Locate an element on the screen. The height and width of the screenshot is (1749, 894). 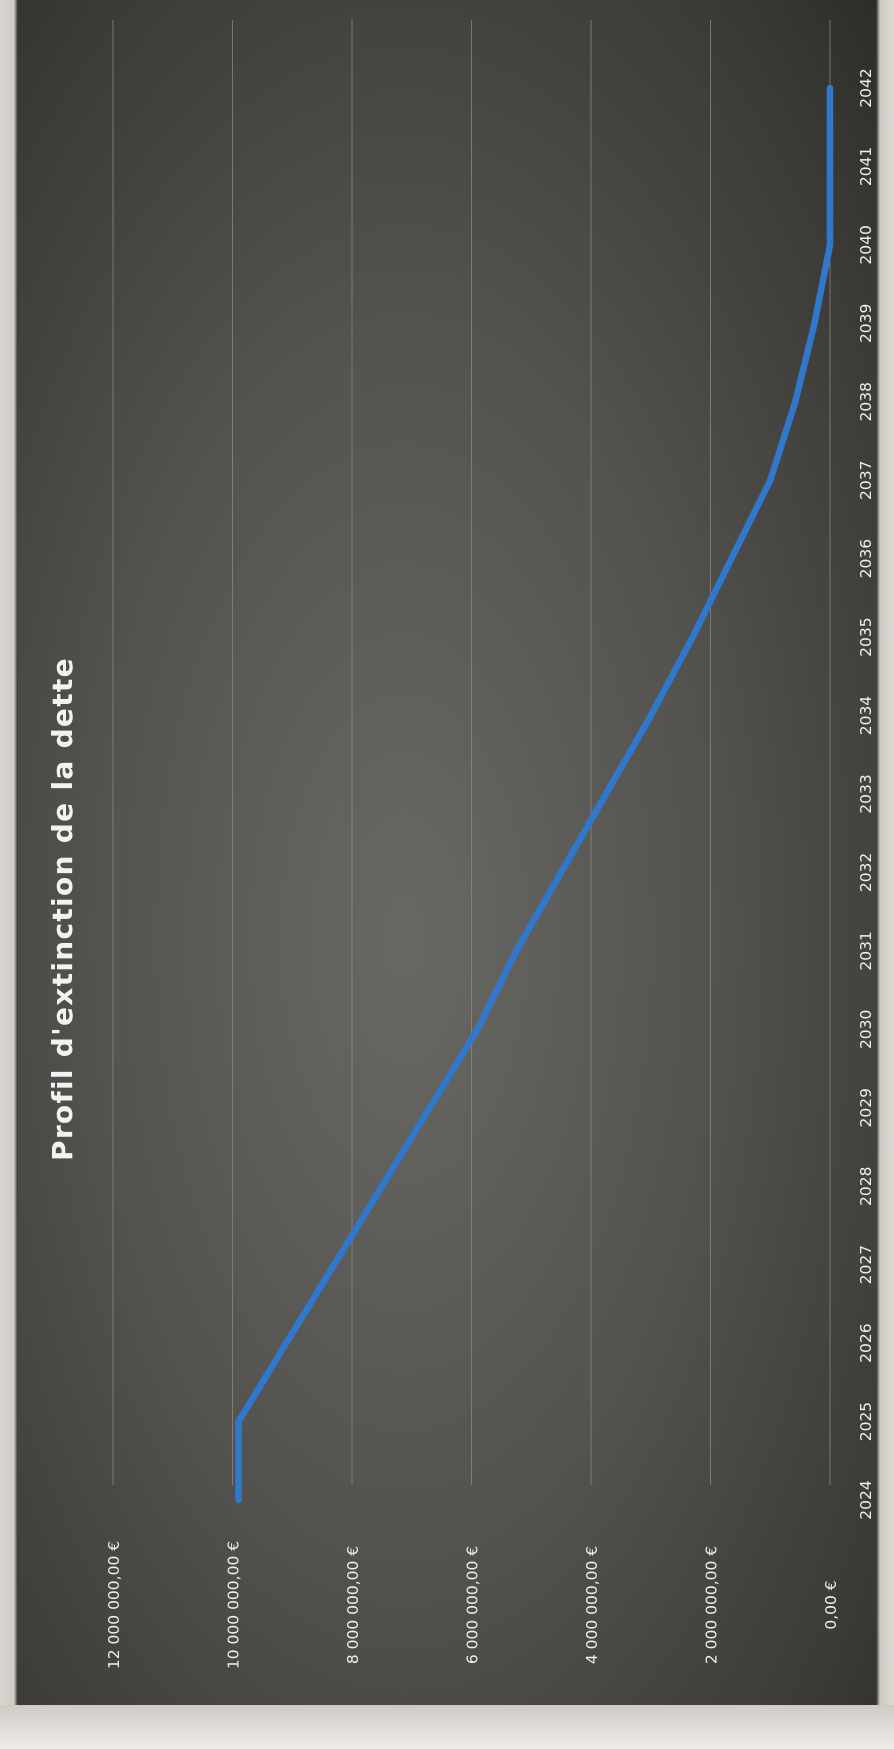
x-tick-label: 2038 is located at coordinates (866, 401).